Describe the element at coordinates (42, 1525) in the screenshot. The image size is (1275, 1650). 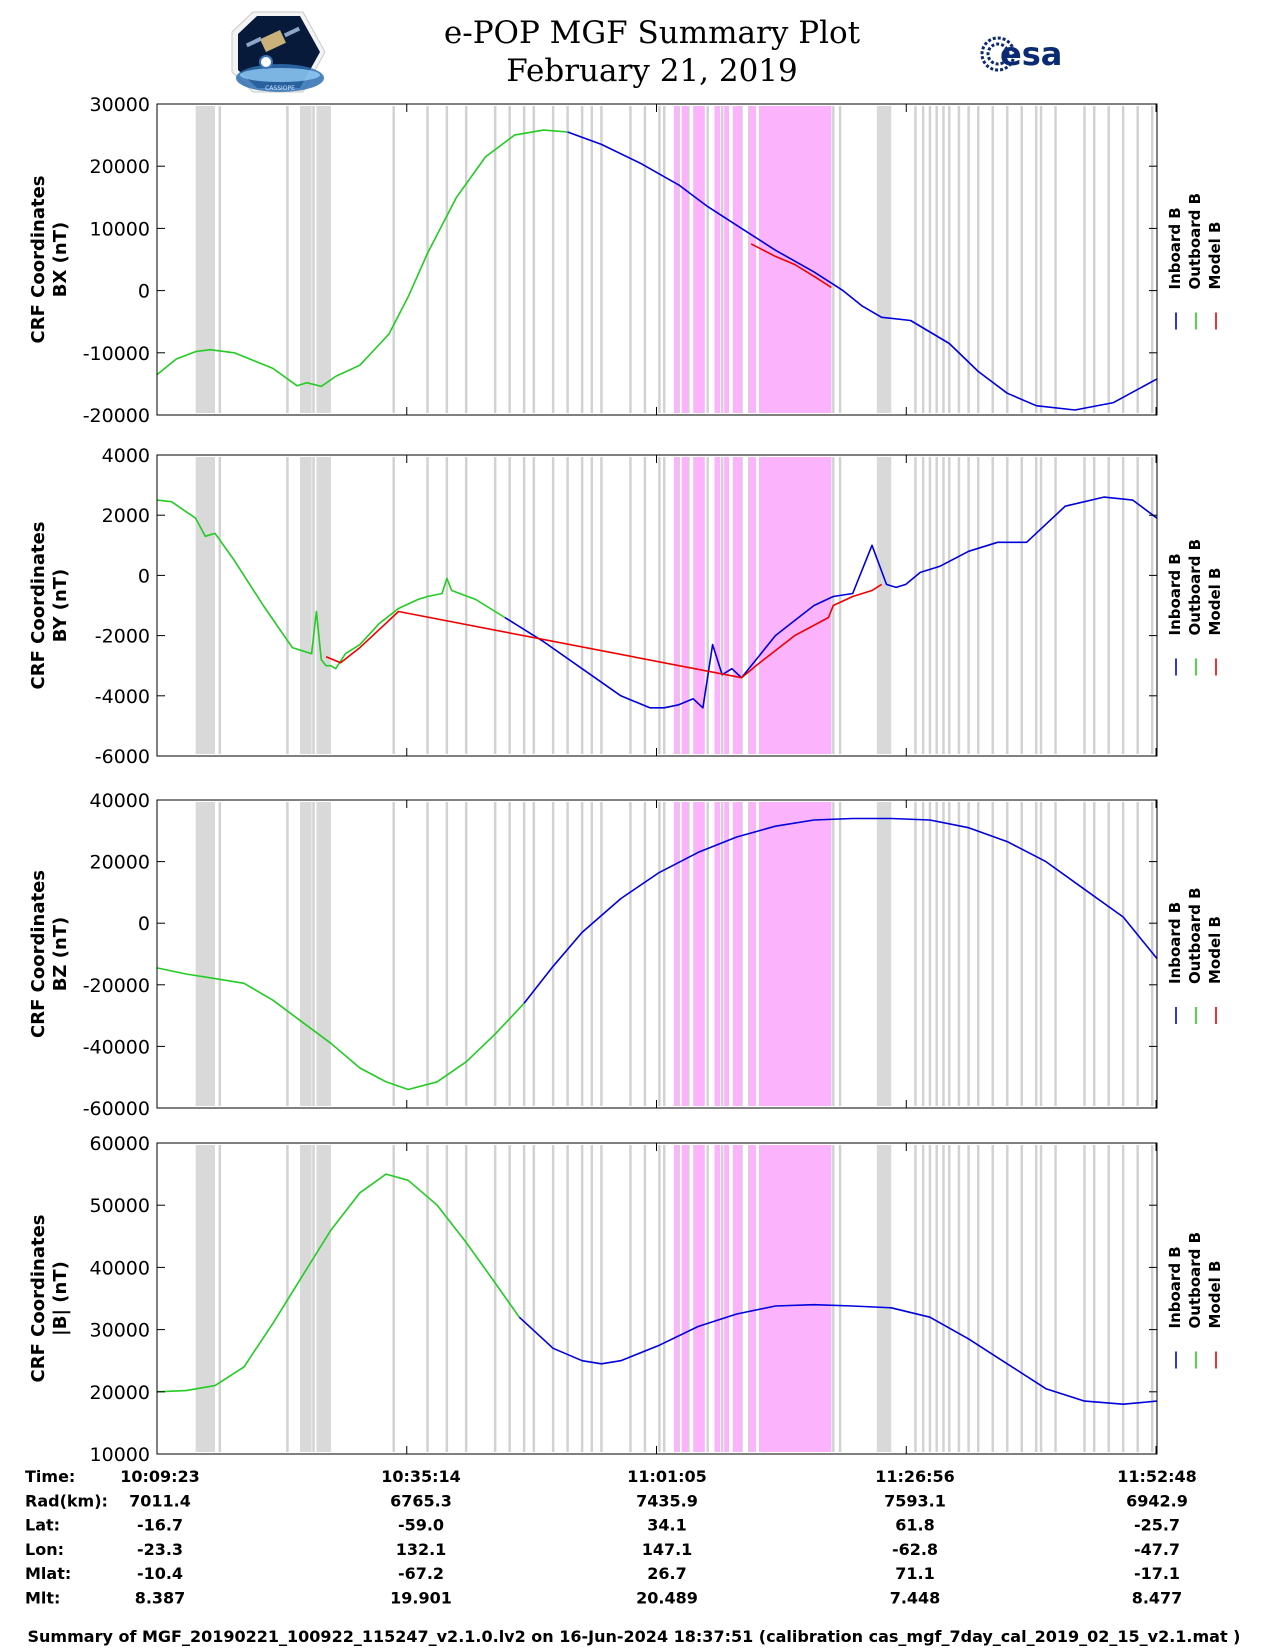
I see `info-row-label: Lat:` at that location.